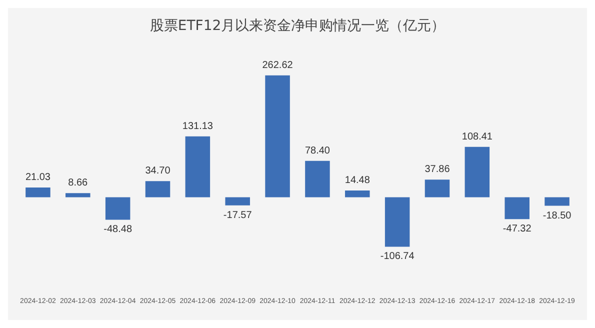  Describe the element at coordinates (298, 26) in the screenshot. I see `chart-title: 股票ETF12月以来资金净申购情况一览（亿元）` at that location.